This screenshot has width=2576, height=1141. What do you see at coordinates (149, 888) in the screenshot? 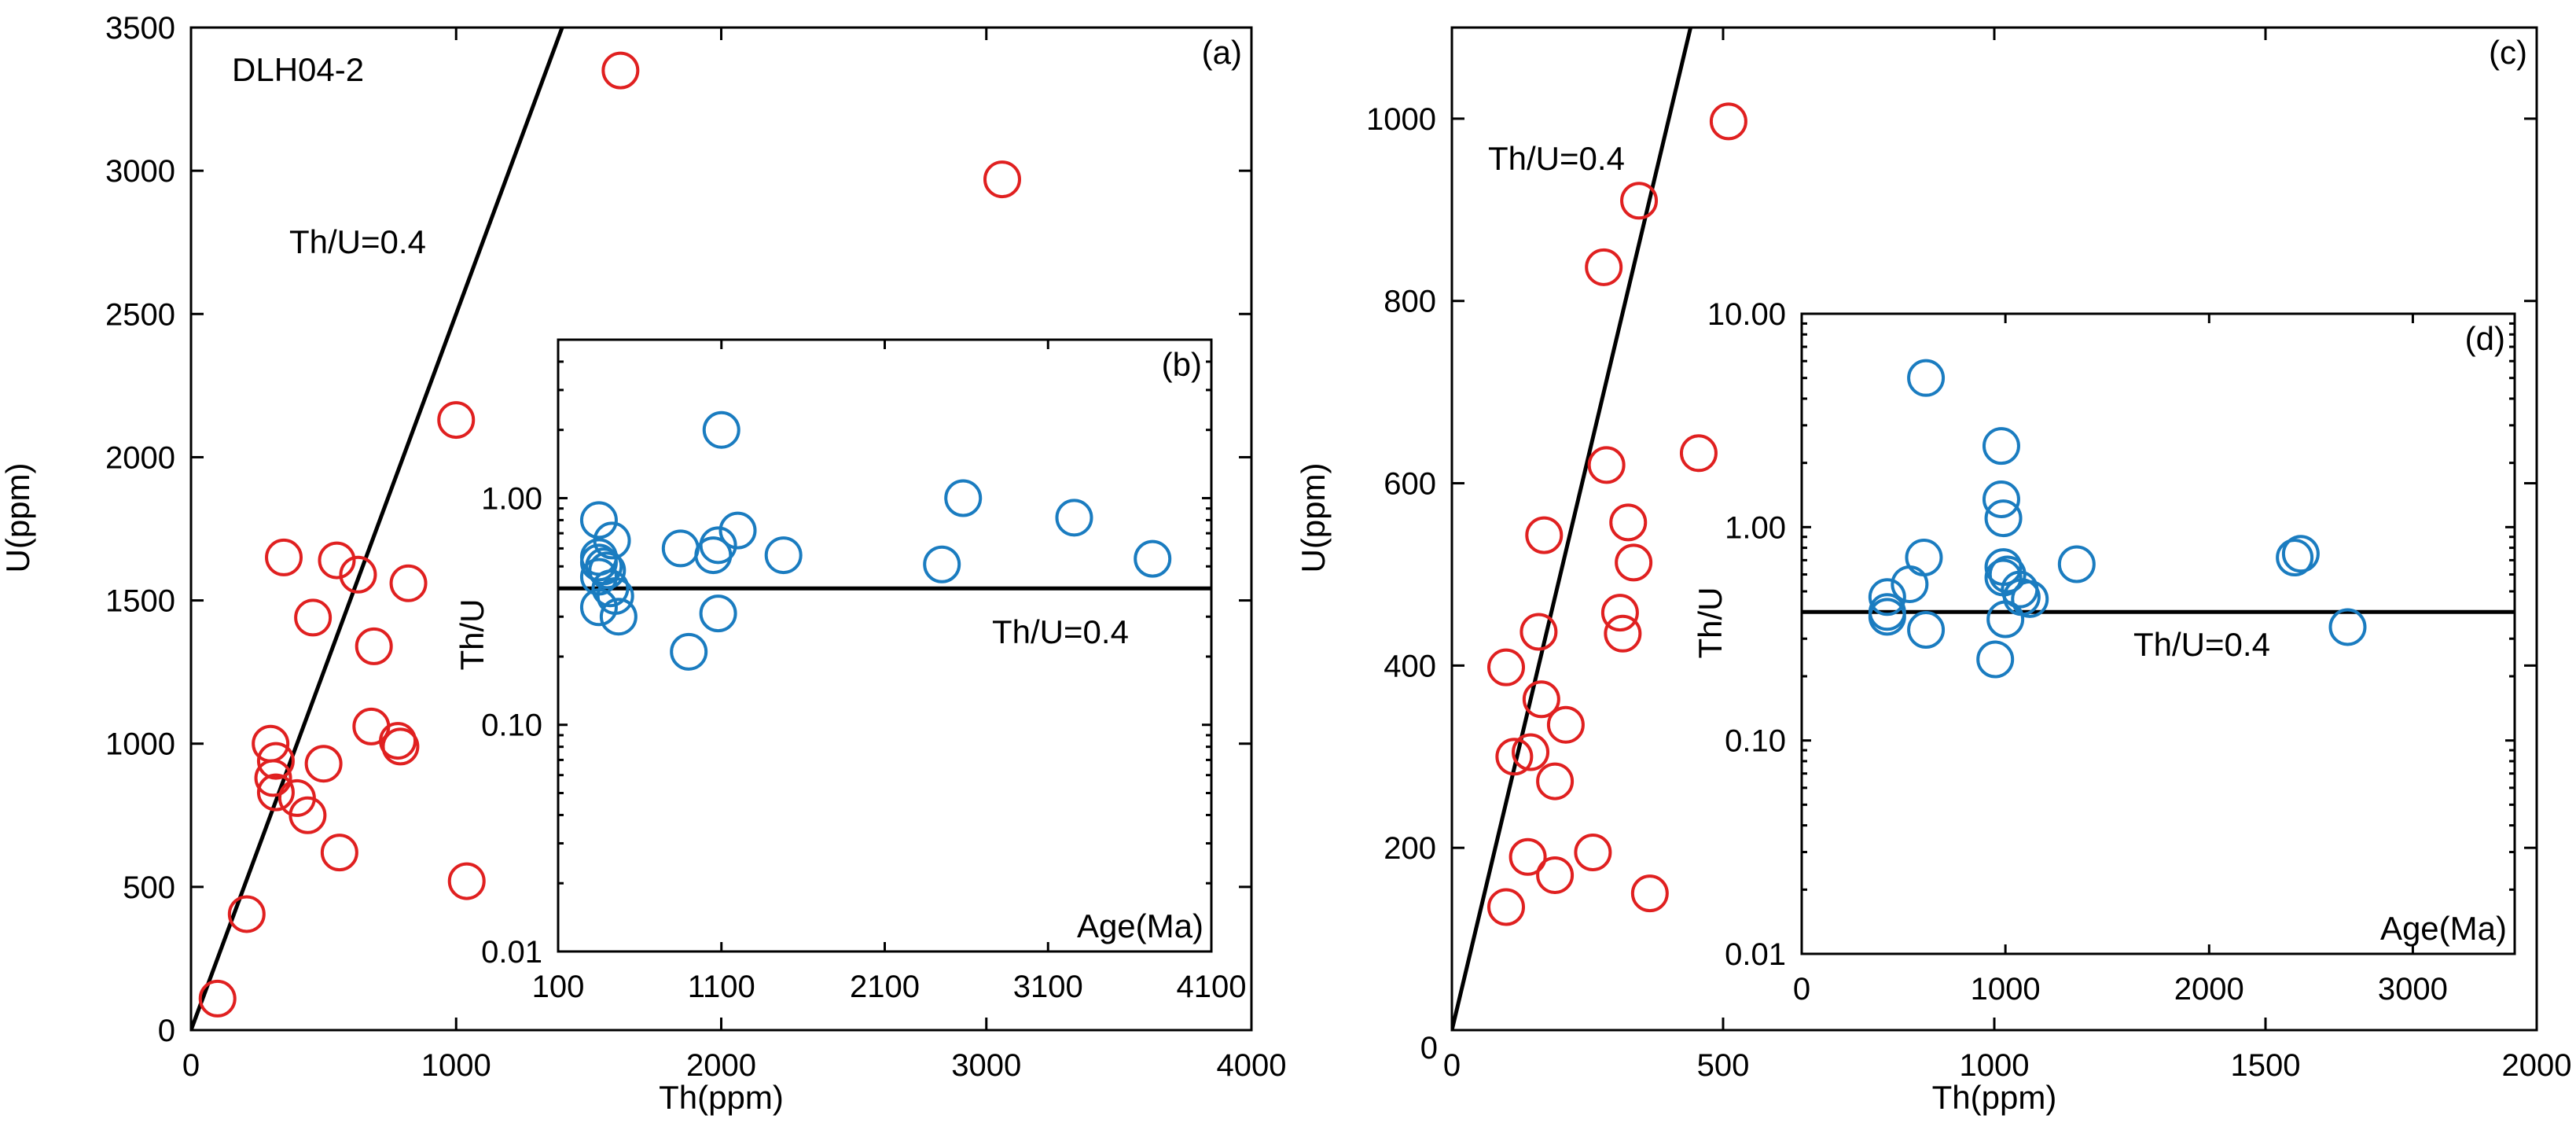
I see `y-tick-label: 500` at bounding box center [149, 888].